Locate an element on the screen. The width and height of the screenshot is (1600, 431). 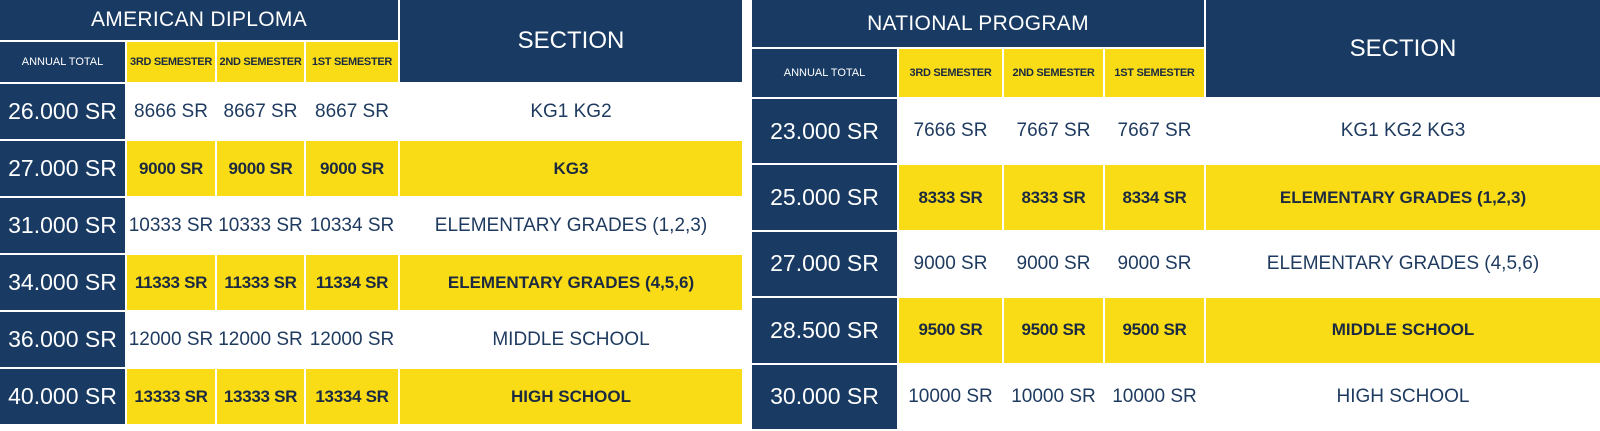
national-sem1-cell: 9500 SR is located at coordinates (1154, 330).